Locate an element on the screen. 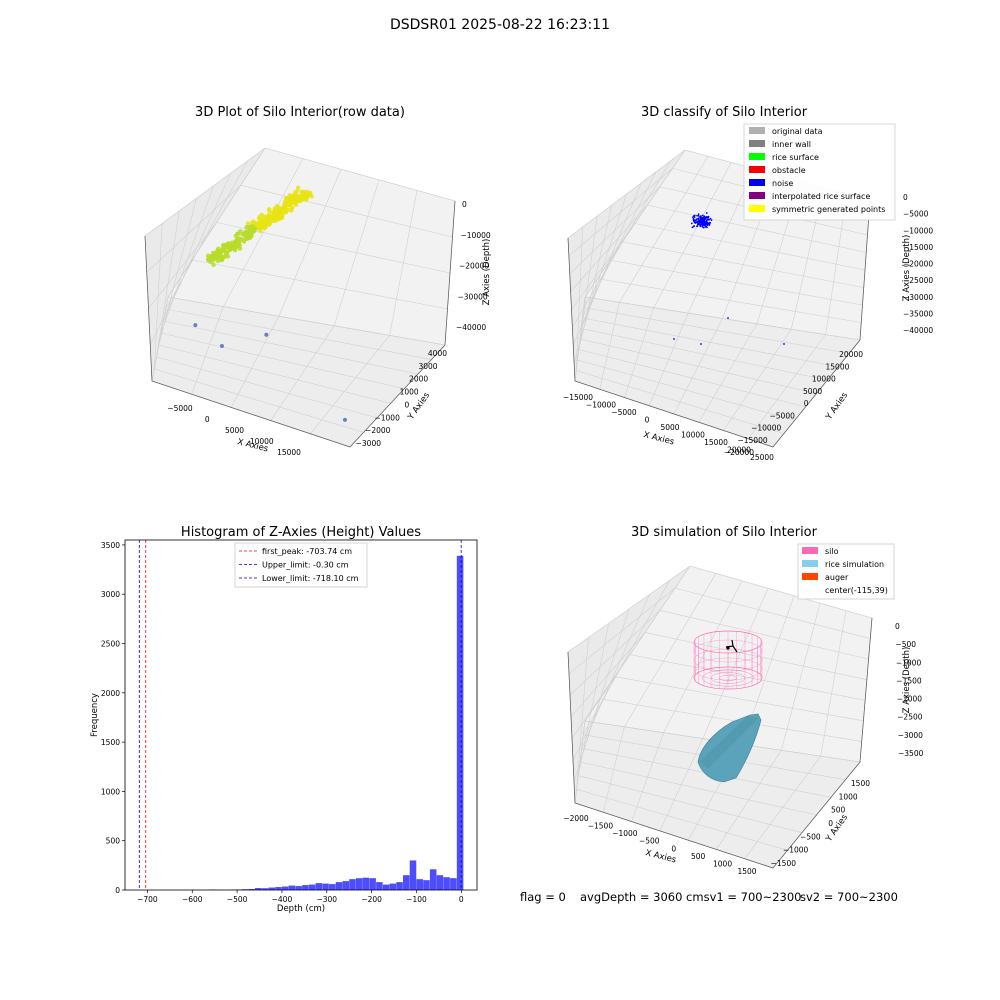 The height and width of the screenshot is (1000, 1000). axis-line is located at coordinates (300, 324).